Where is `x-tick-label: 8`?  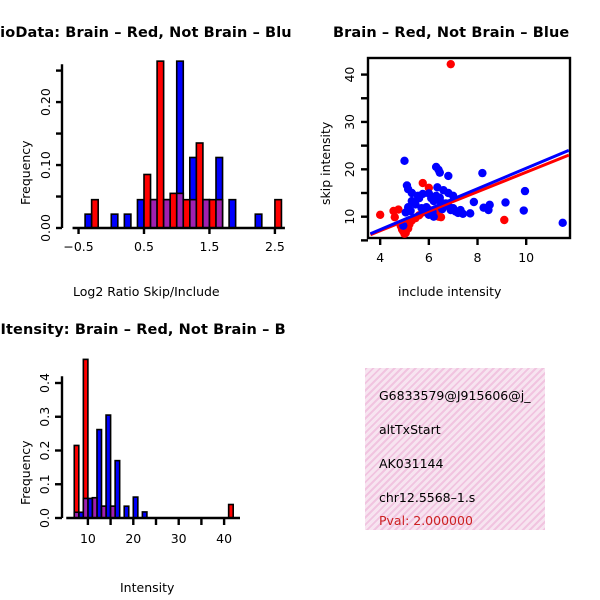
x-tick-label: 8 is located at coordinates (478, 257).